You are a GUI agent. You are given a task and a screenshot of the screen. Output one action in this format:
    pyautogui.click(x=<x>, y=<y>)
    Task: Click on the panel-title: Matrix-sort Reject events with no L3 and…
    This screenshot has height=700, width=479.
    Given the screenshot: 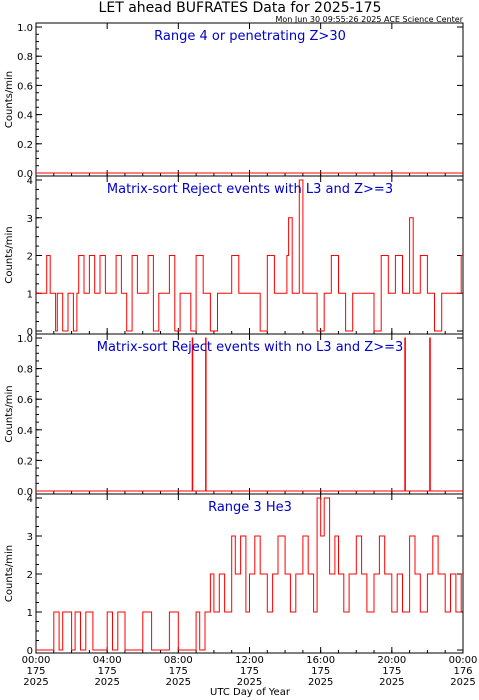 What is the action you would take?
    pyautogui.click(x=250, y=347)
    